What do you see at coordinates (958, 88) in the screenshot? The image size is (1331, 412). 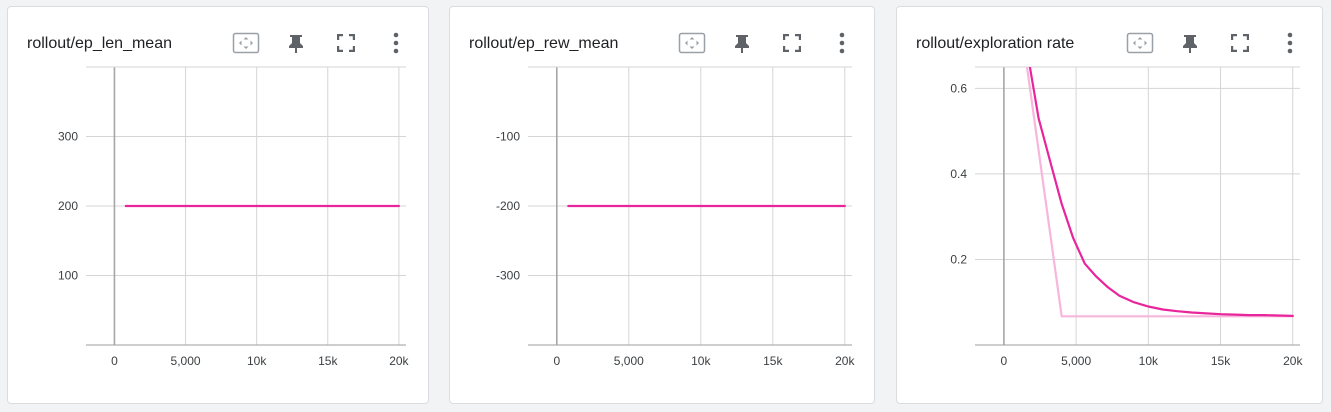 I see `y-tick-label: 0.6` at bounding box center [958, 88].